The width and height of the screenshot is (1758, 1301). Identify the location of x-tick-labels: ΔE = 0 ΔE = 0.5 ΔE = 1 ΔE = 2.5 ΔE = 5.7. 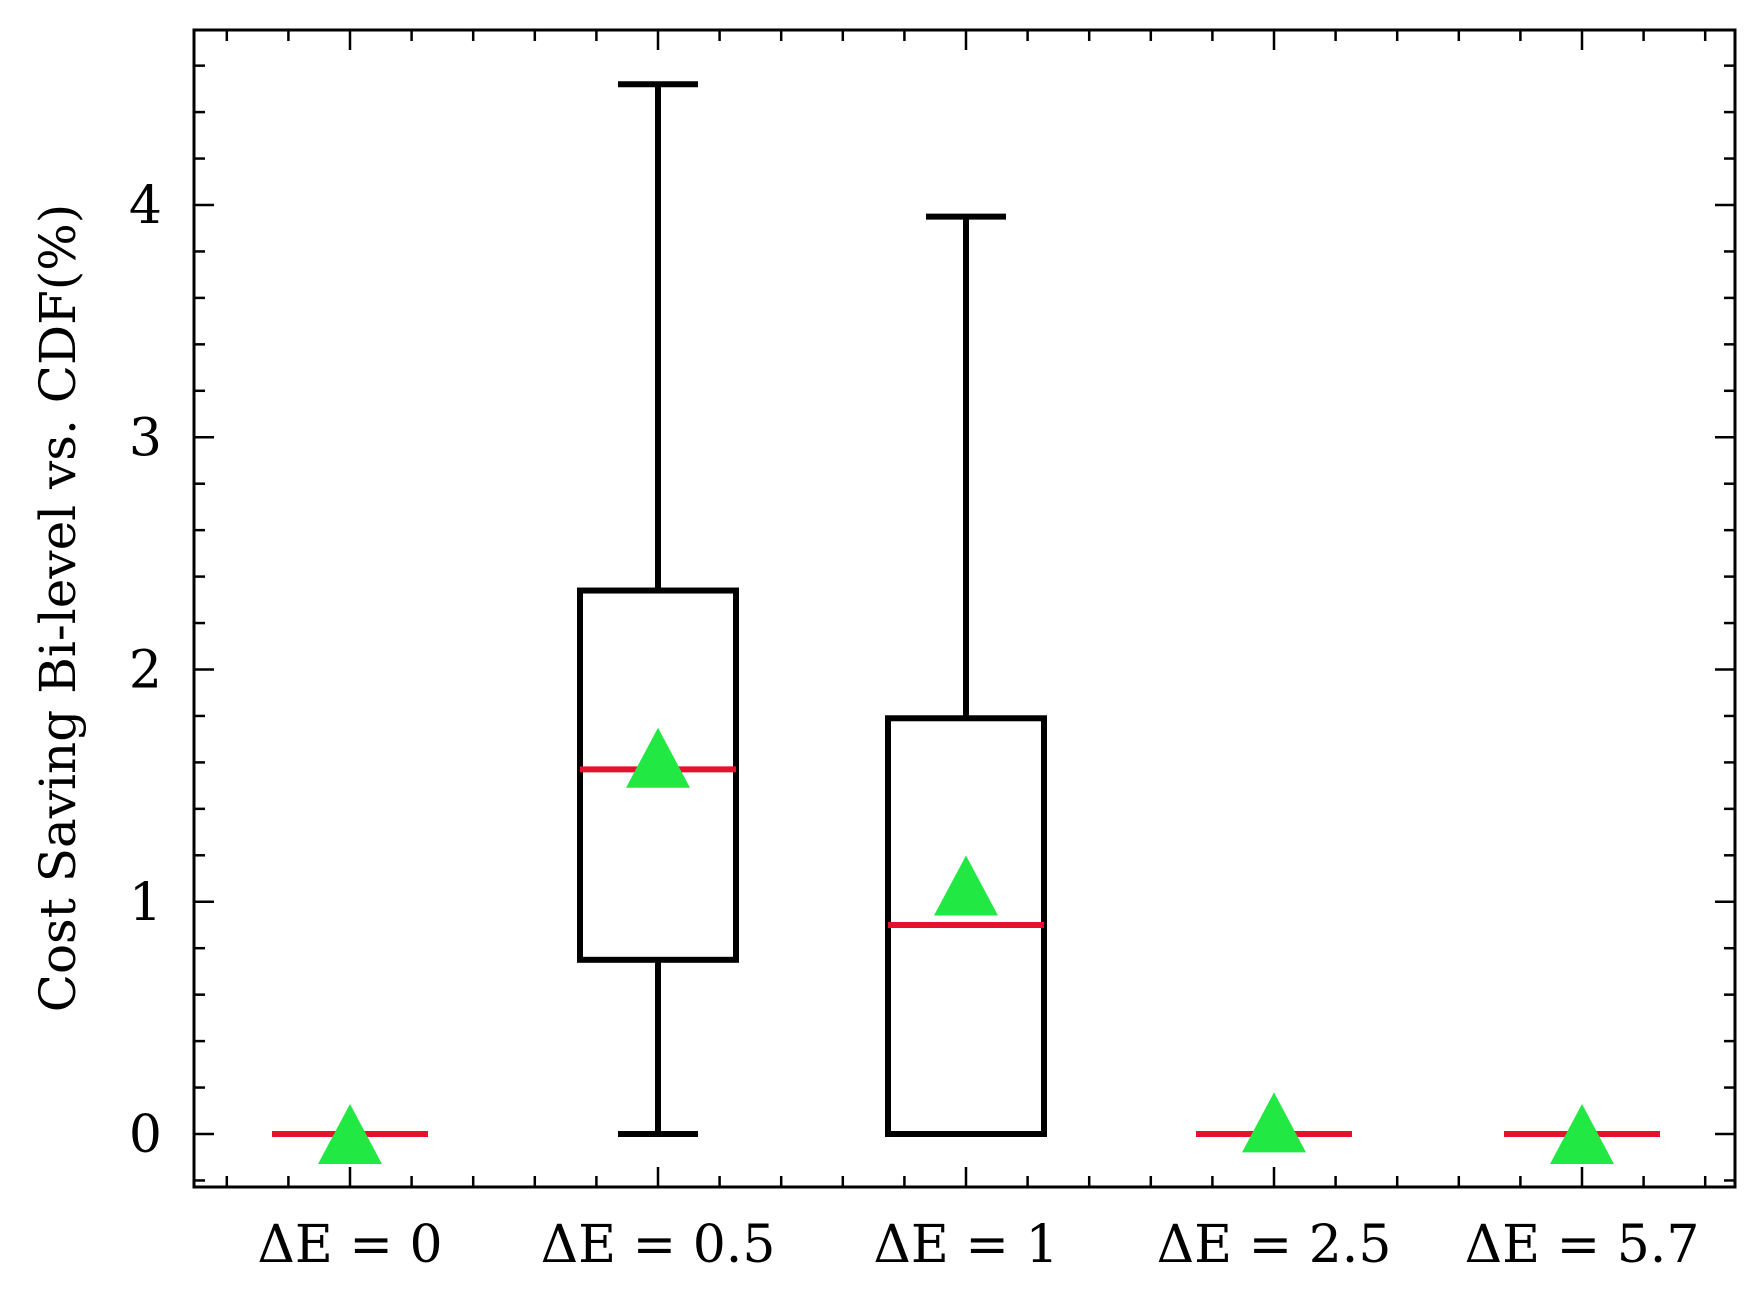
(978, 1245).